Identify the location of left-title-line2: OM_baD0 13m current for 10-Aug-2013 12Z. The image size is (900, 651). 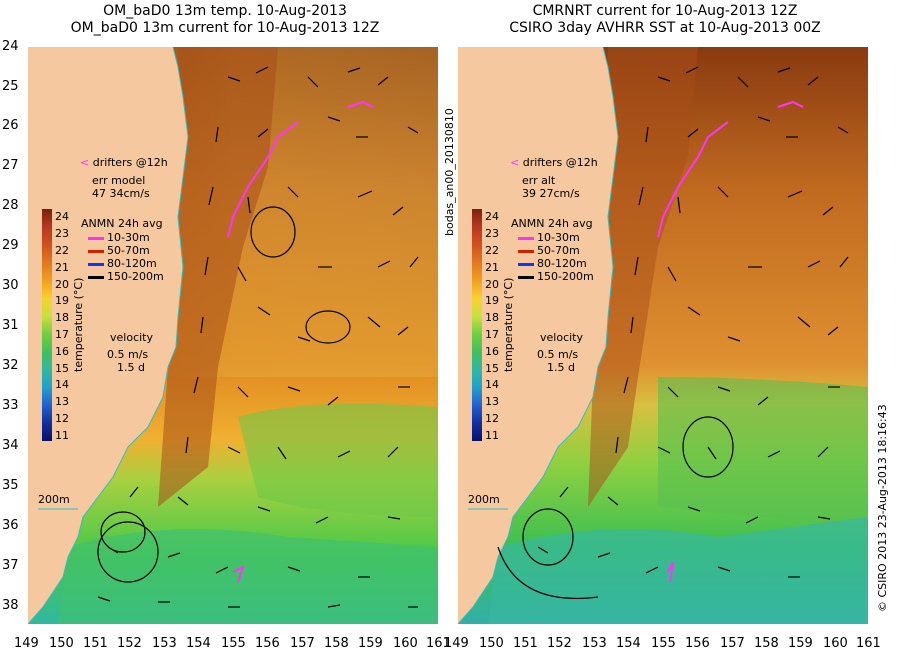
(225, 28).